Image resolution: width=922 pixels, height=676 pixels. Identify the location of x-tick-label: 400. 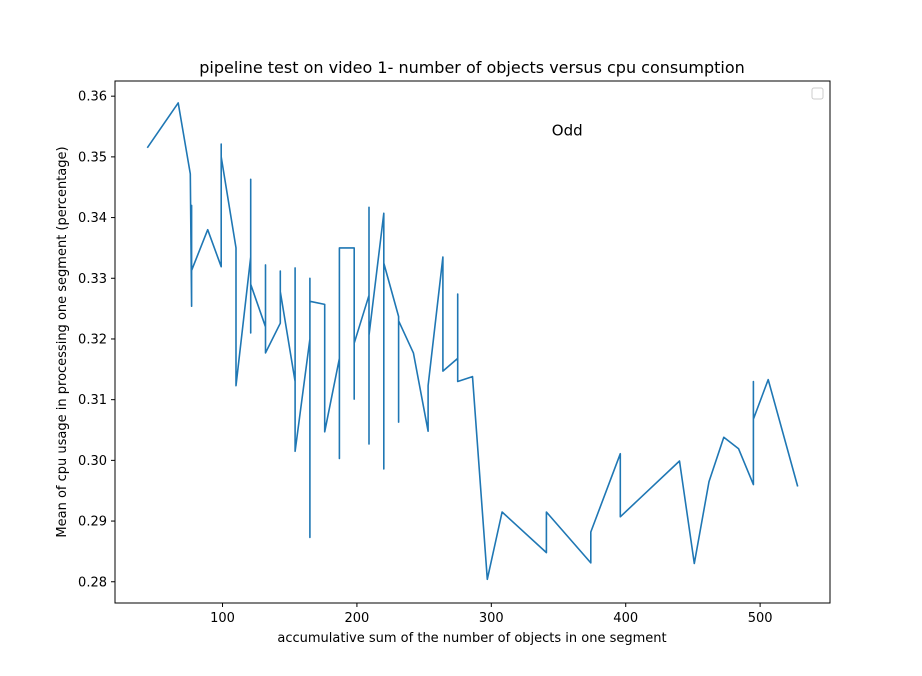
(625, 618).